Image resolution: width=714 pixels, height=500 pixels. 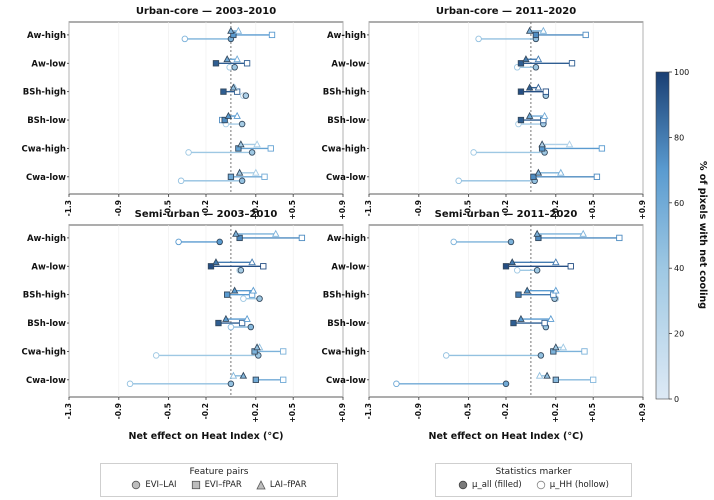 What do you see at coordinates (527, 270) in the screenshot?
I see `mark-evi-lai-aw-low` at bounding box center [527, 270].